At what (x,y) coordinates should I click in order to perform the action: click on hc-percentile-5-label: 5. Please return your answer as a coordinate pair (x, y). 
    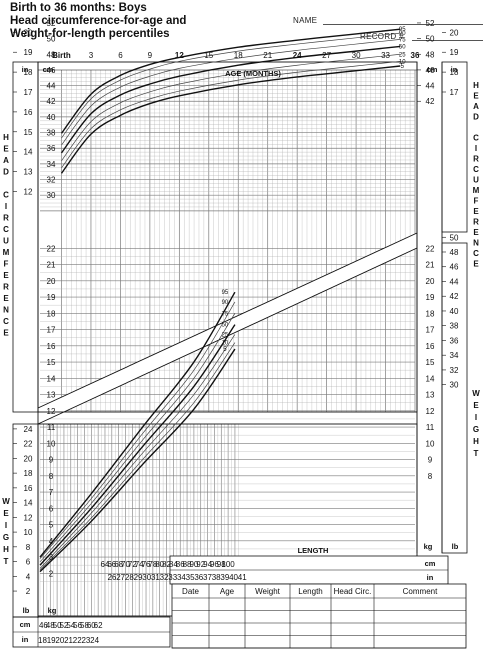
    Looking at the image, I should click on (403, 67).